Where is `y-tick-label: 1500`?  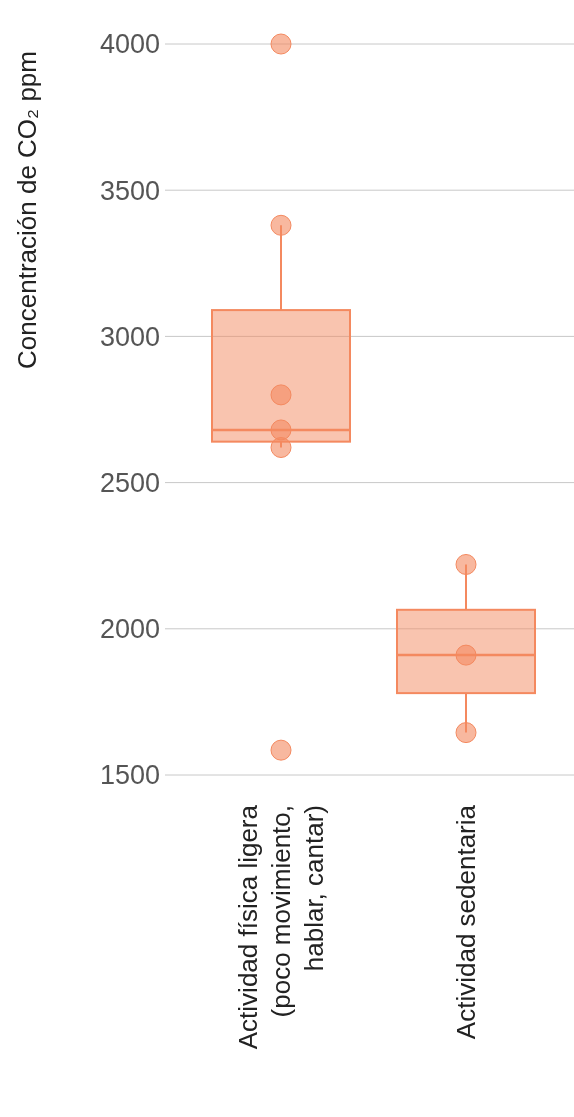 y-tick-label: 1500 is located at coordinates (129, 775).